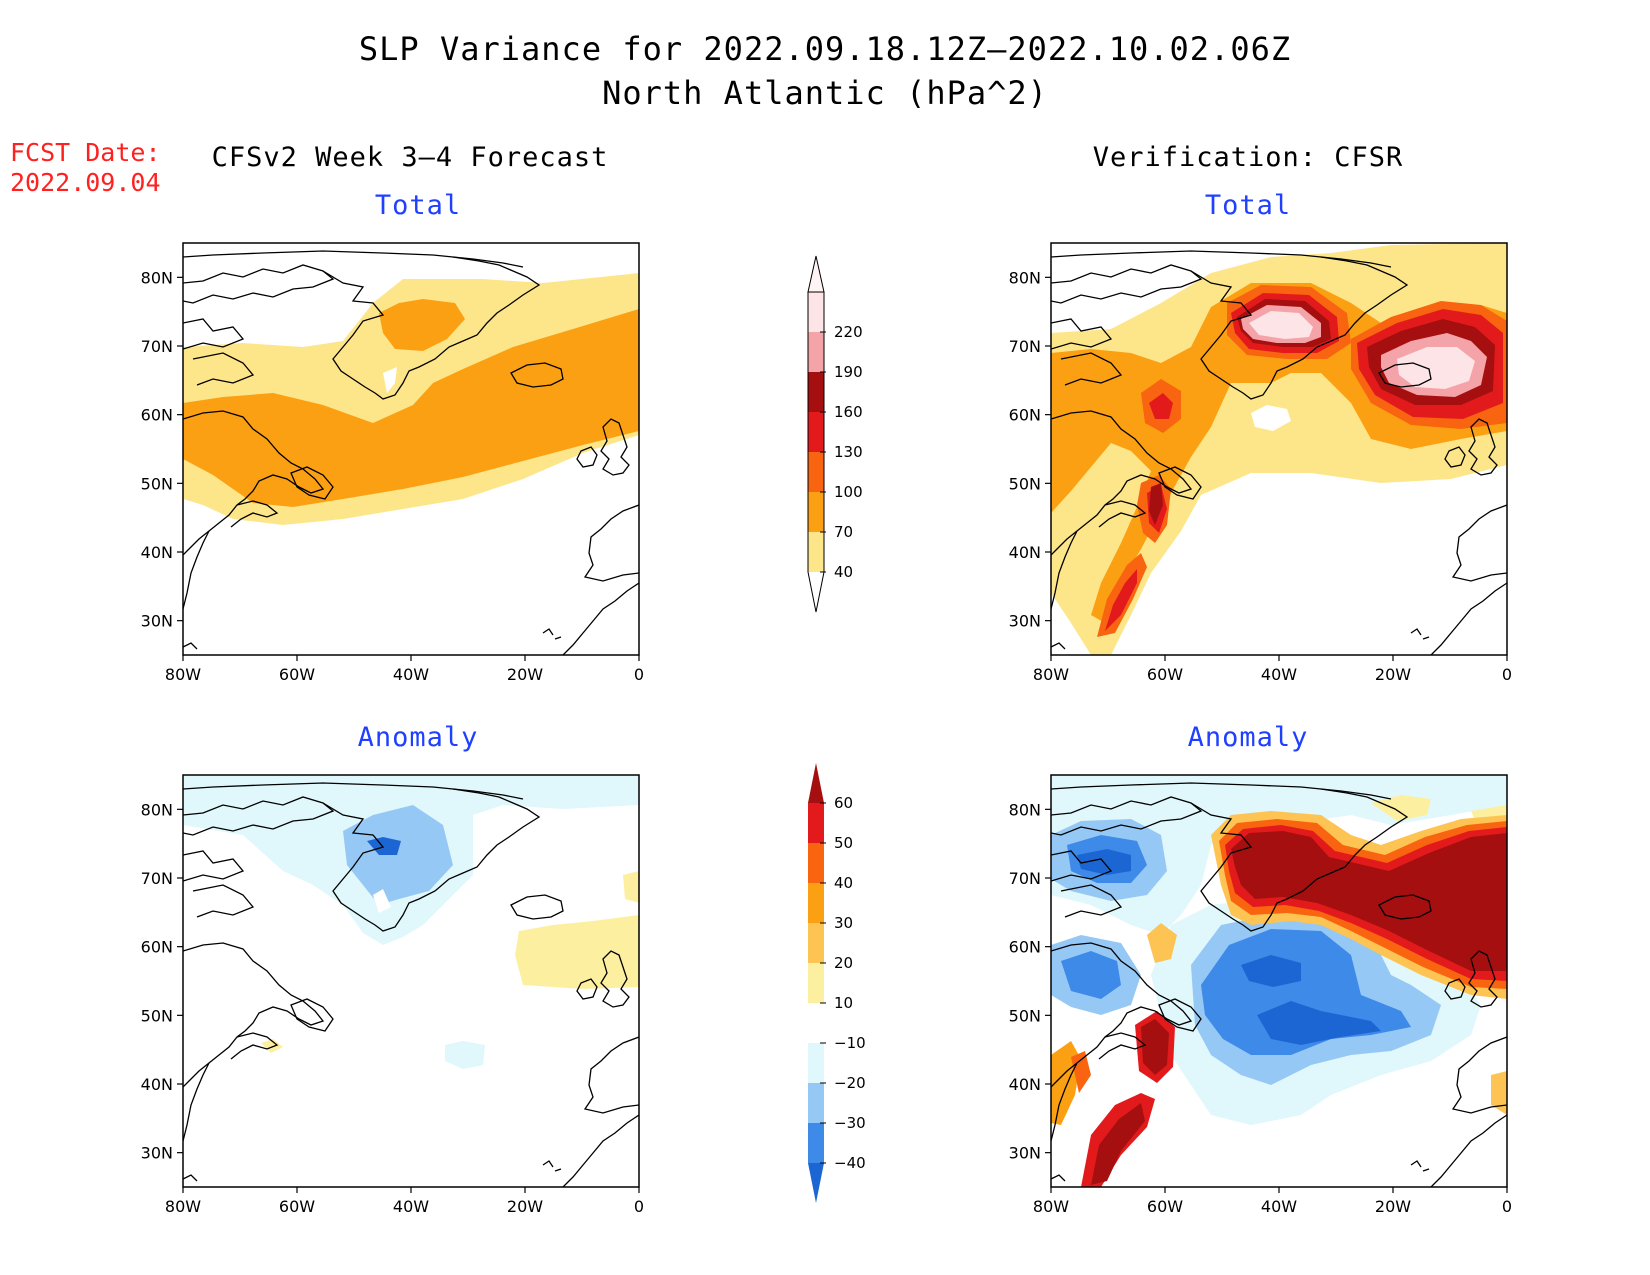 The image size is (1650, 1275). What do you see at coordinates (1248, 737) in the screenshot?
I see `panel-subtitle-verif-anomaly: Anomaly` at bounding box center [1248, 737].